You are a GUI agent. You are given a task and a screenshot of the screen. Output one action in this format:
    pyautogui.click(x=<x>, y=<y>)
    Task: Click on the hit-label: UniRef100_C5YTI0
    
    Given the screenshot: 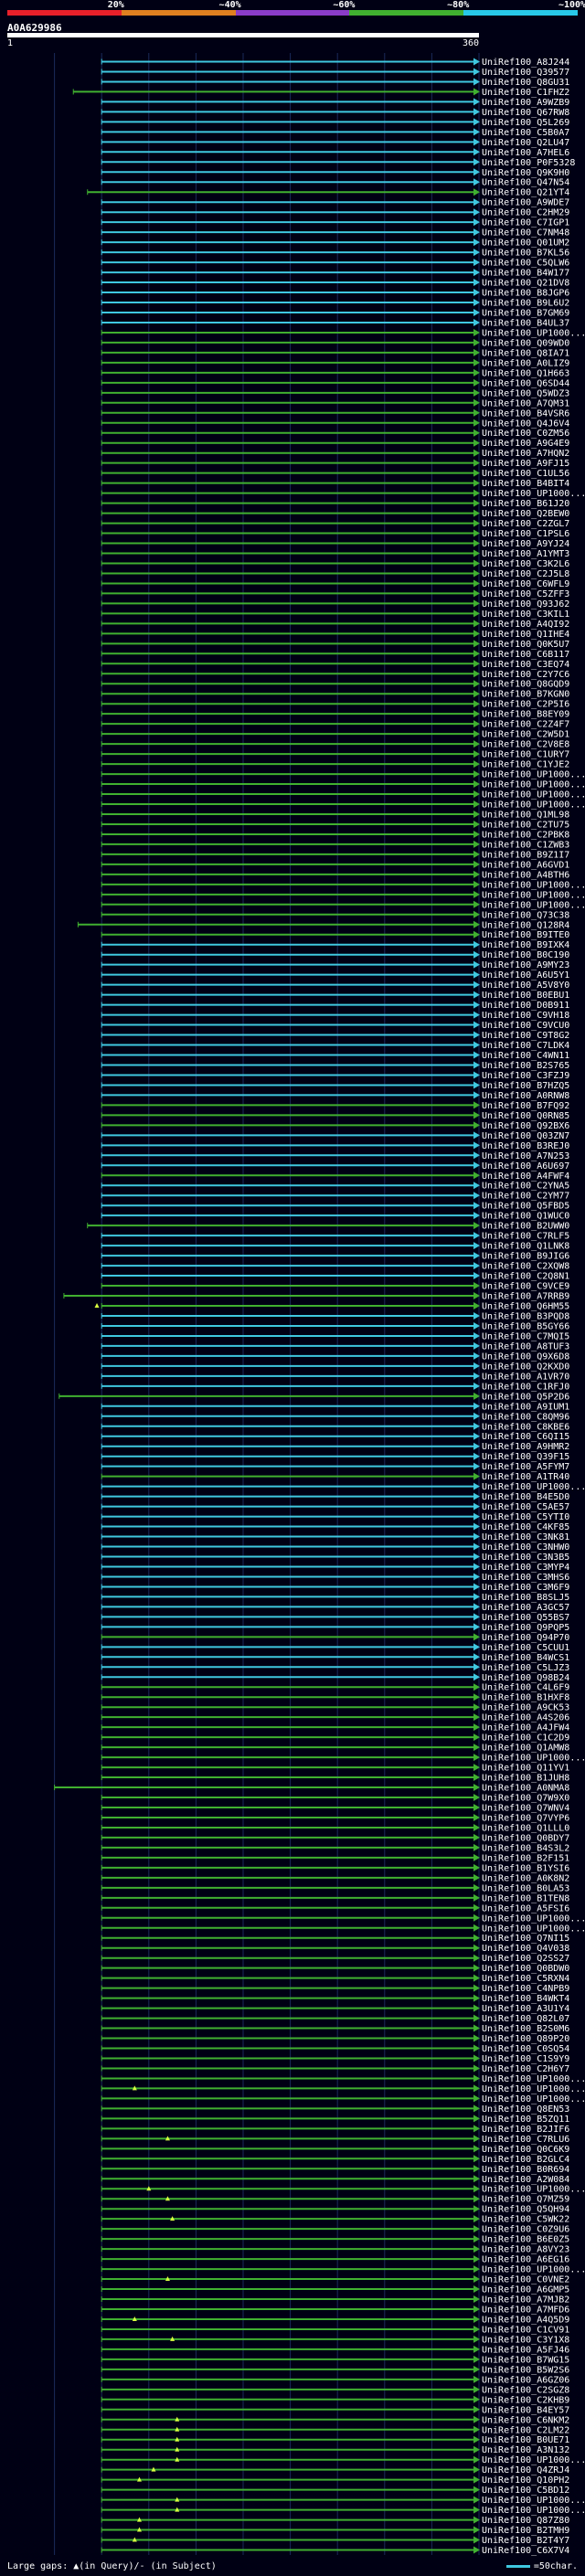 What is the action you would take?
    pyautogui.click(x=525, y=1517)
    